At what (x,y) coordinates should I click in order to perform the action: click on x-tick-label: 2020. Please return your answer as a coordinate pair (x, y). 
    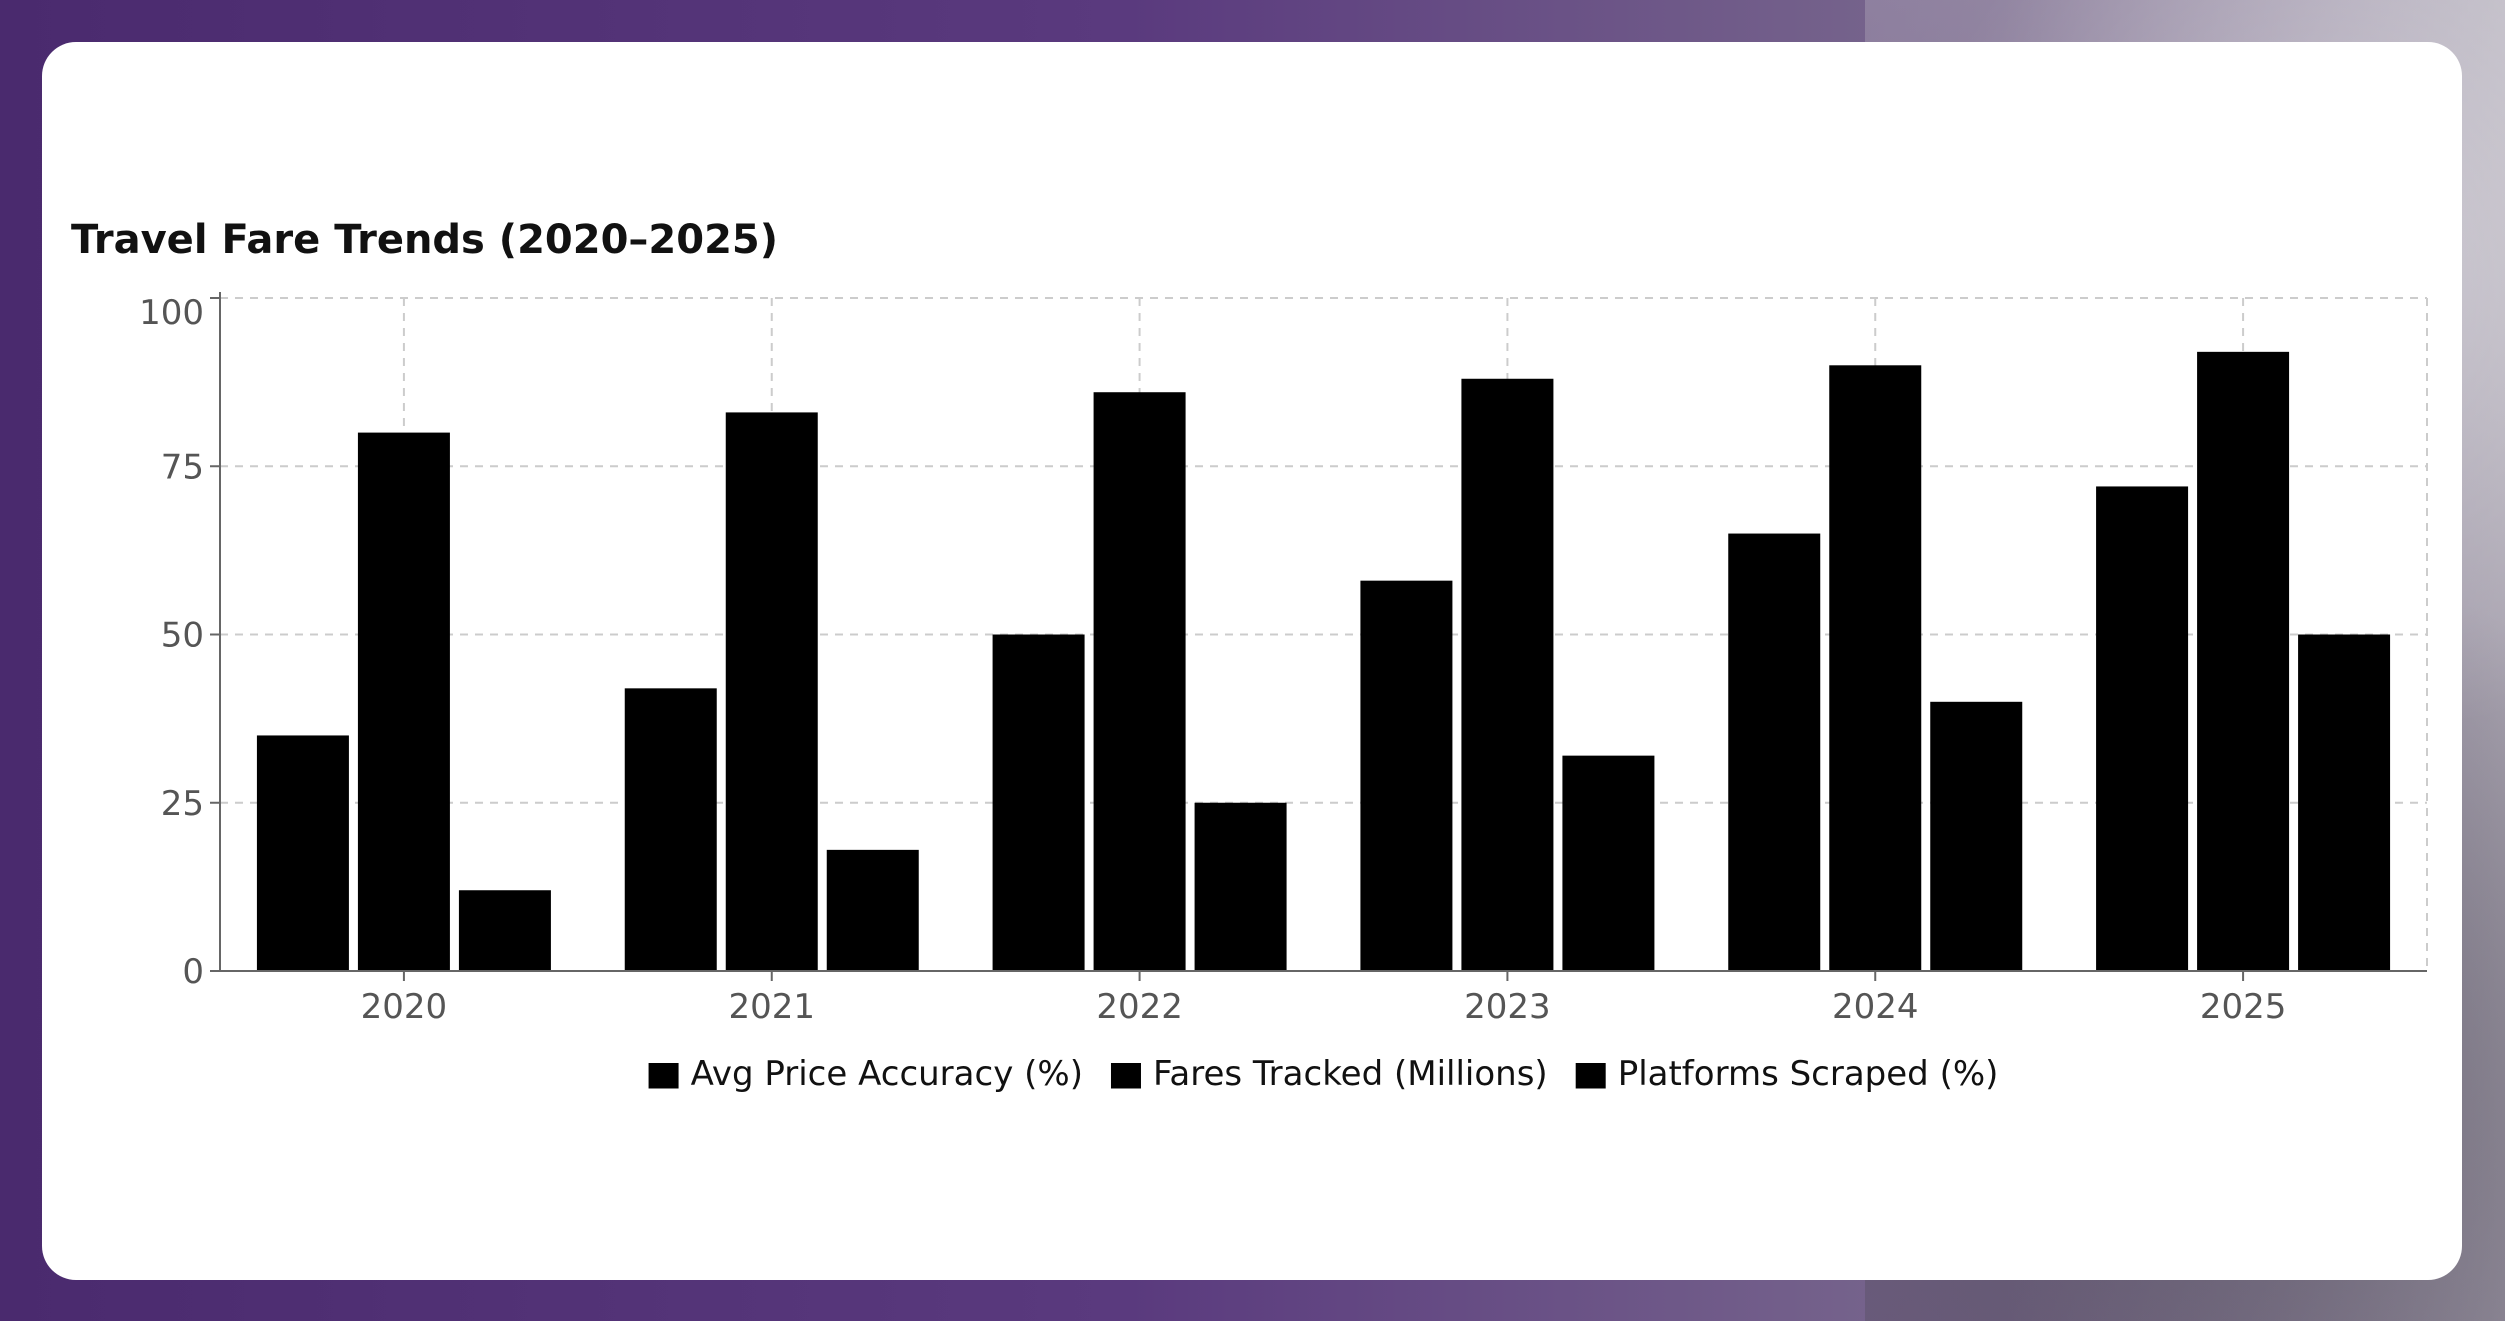
    Looking at the image, I should click on (404, 1007).